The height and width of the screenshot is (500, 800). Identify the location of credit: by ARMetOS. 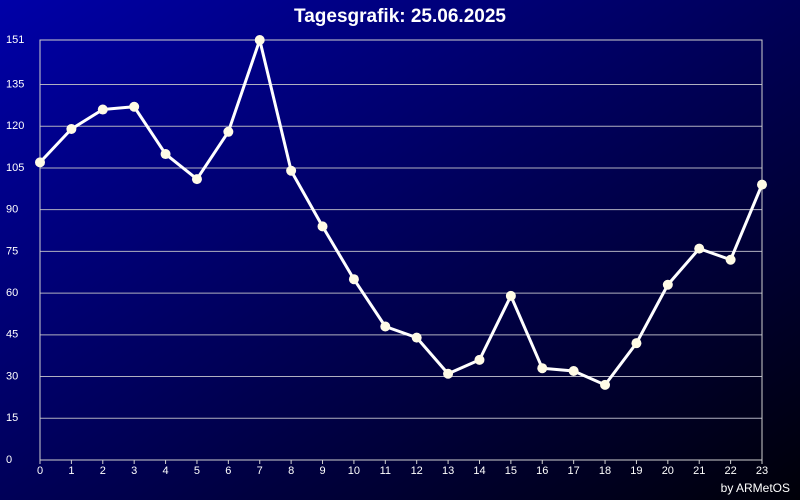
(755, 488).